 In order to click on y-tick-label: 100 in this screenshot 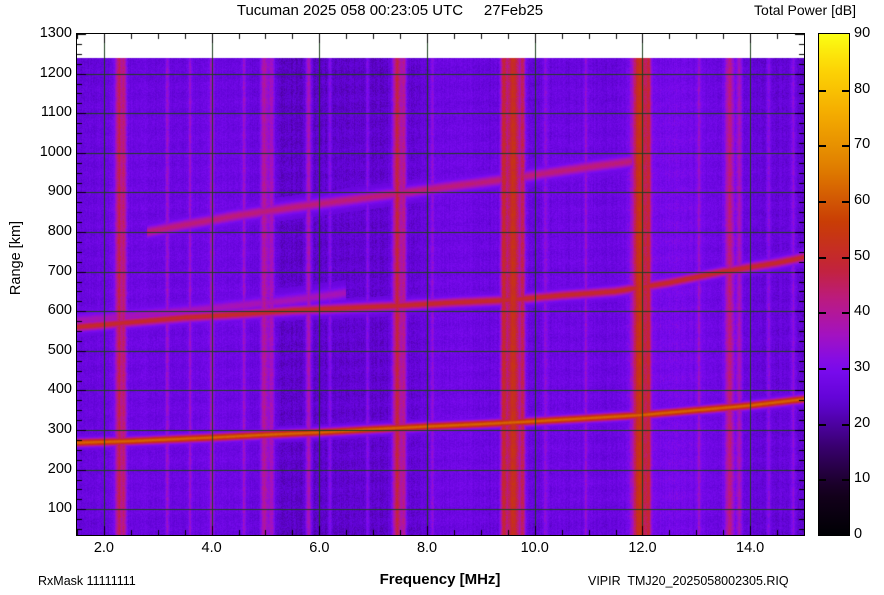, I will do `click(59, 508)`.